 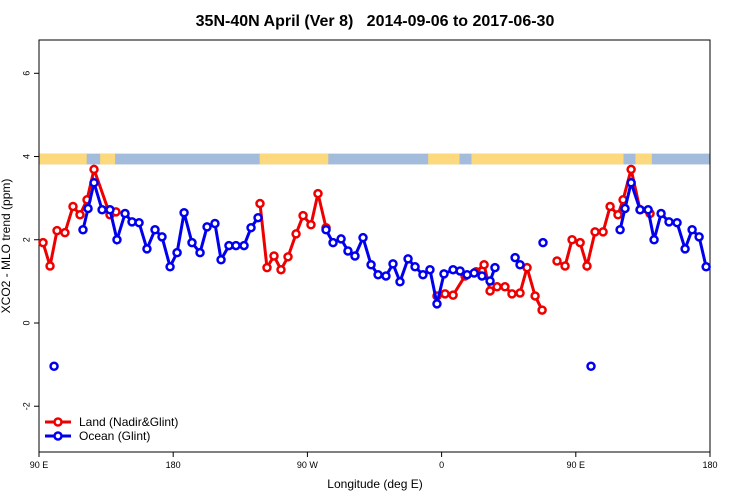 What do you see at coordinates (374, 484) in the screenshot?
I see `x-axis-label: Longitude (deg E)` at bounding box center [374, 484].